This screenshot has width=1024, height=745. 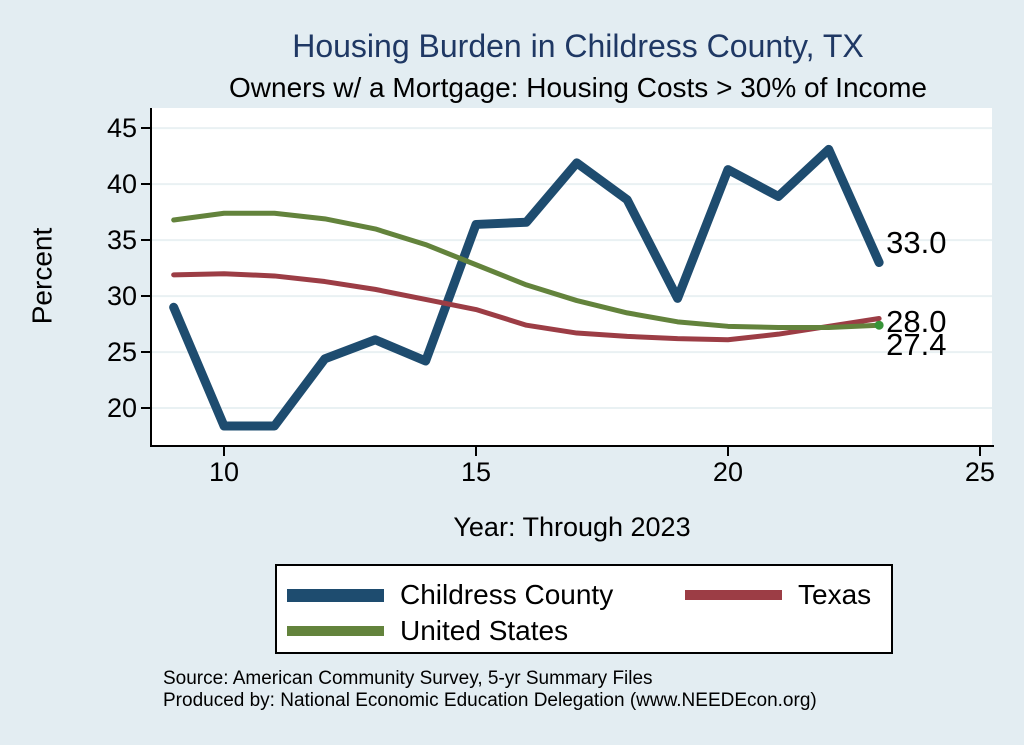 What do you see at coordinates (979, 472) in the screenshot?
I see `x-tick-label: 25` at bounding box center [979, 472].